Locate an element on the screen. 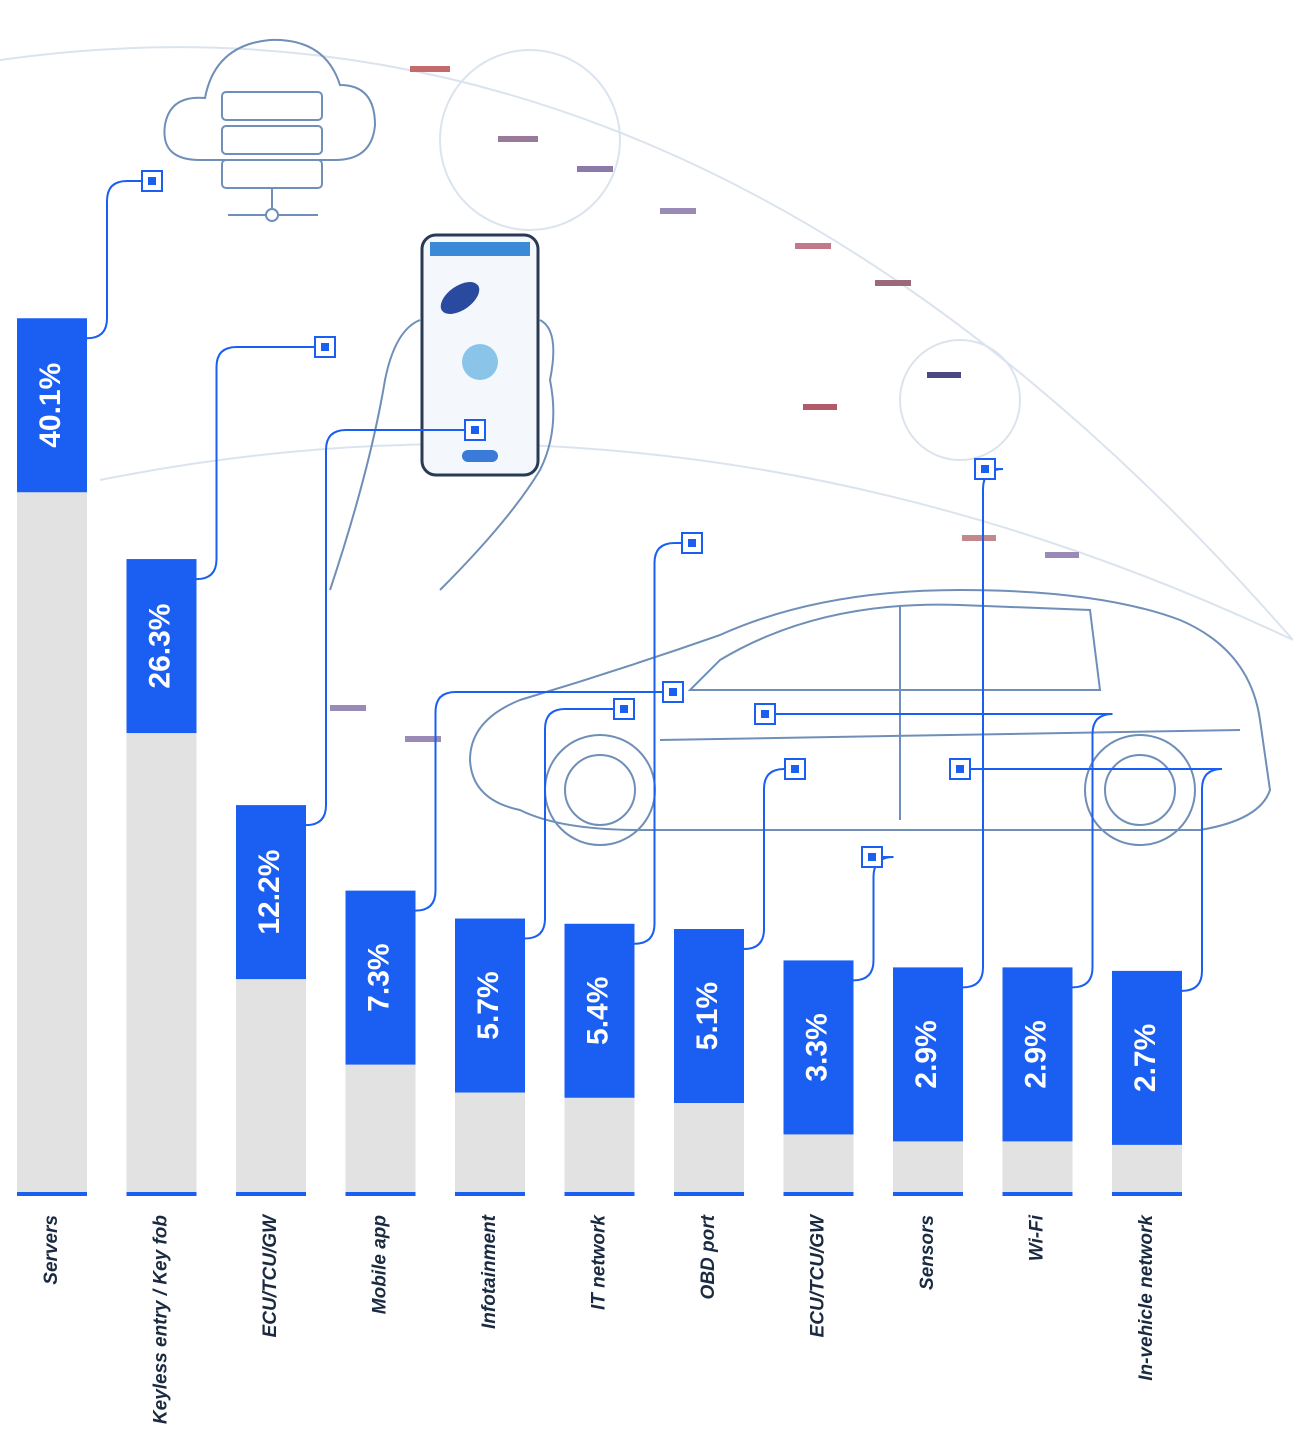 The width and height of the screenshot is (1293, 1452). value-label: 26.3% is located at coordinates (159, 646).